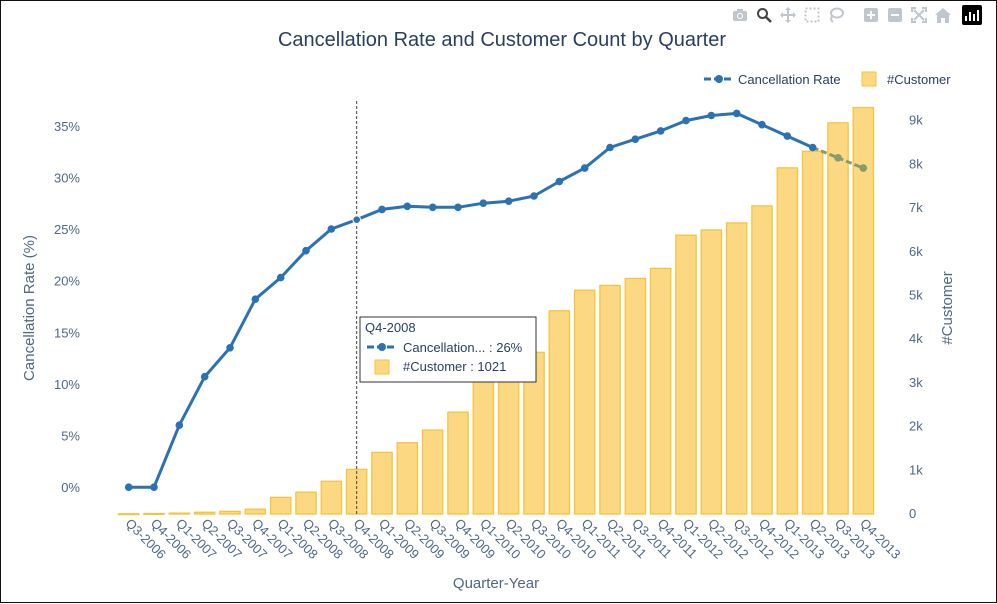 This screenshot has height=604, width=997. What do you see at coordinates (559, 181) in the screenshot?
I see `line-point-Q4-2010` at bounding box center [559, 181].